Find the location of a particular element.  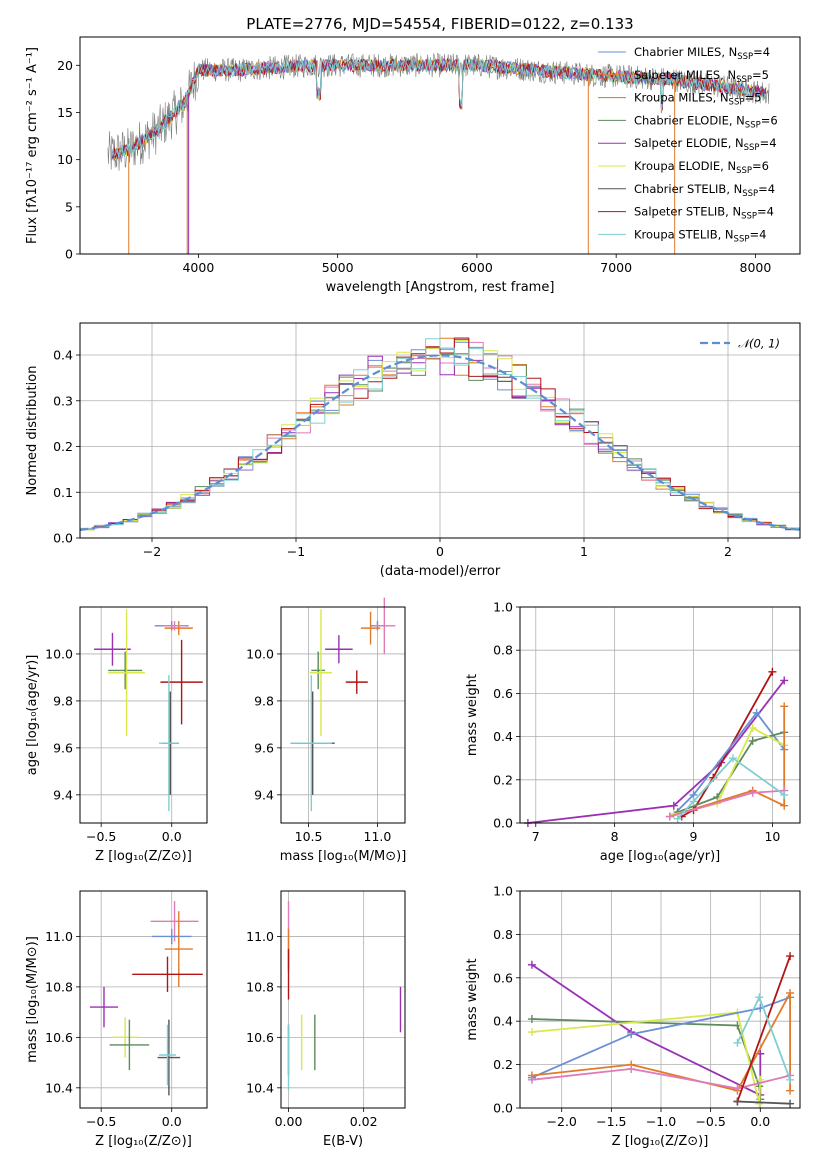

weight-series-salpeter_stelib is located at coordinates (727, 744).